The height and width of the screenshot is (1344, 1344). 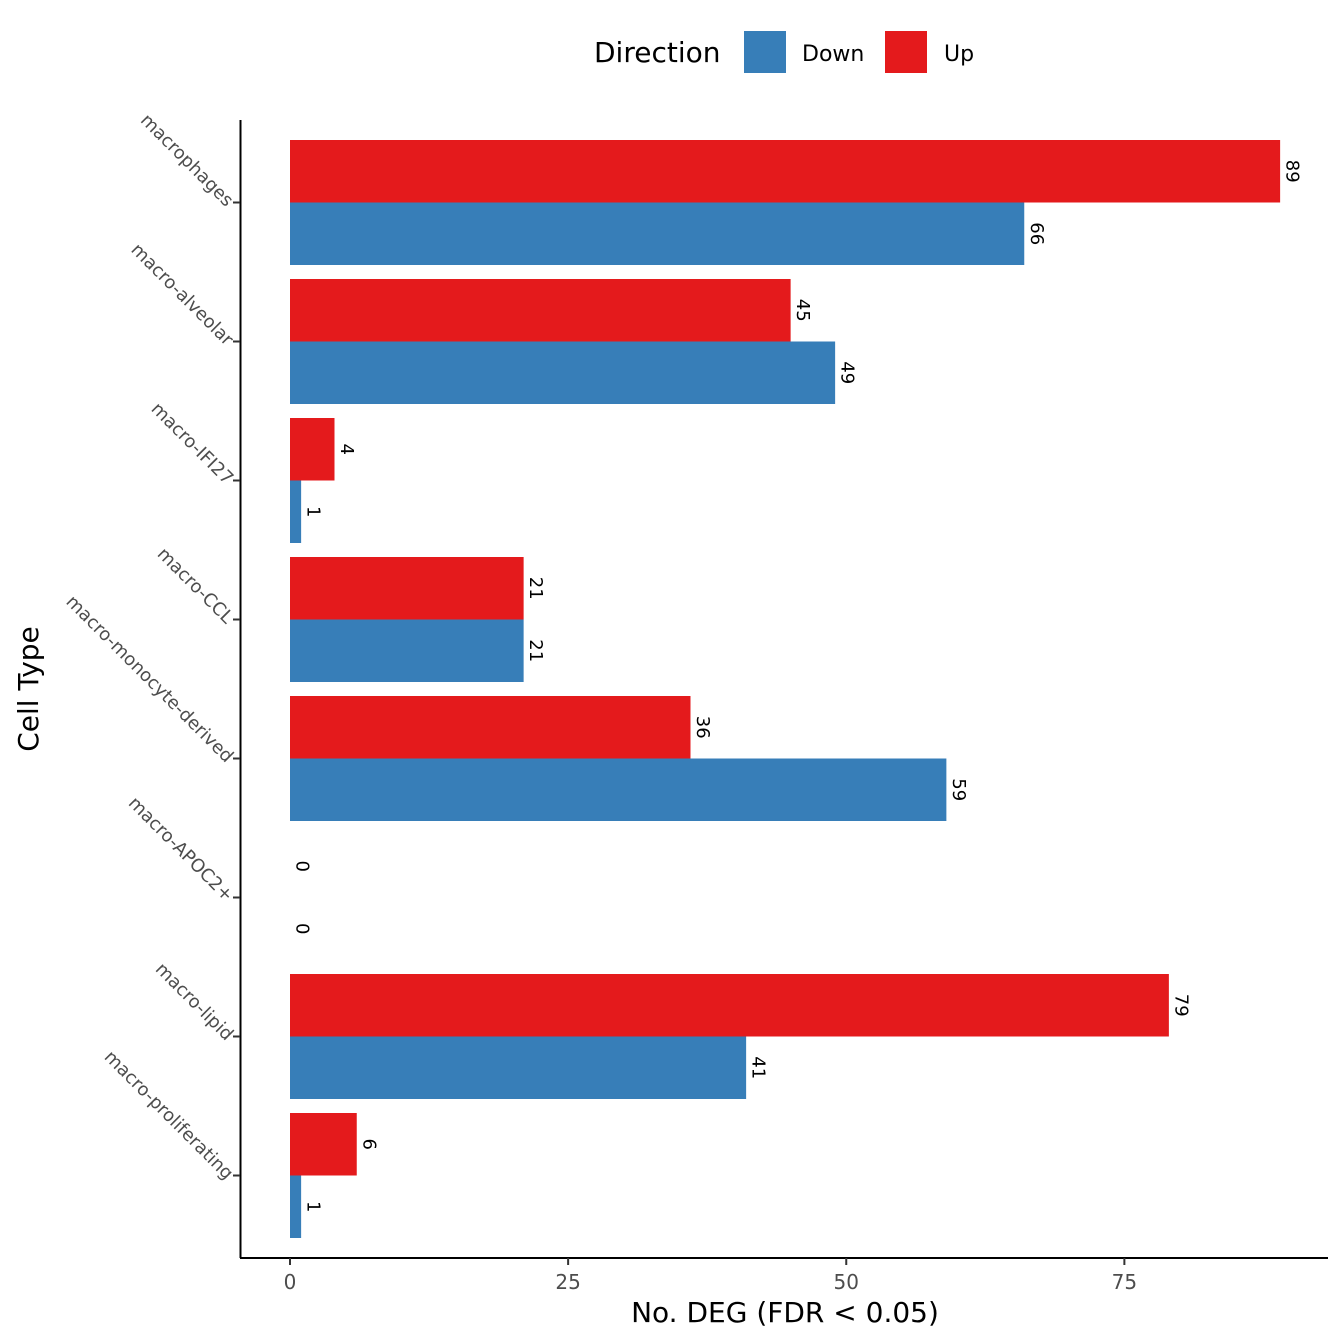 I want to click on x-tick-label-75: 75, so click(x=1124, y=1282).